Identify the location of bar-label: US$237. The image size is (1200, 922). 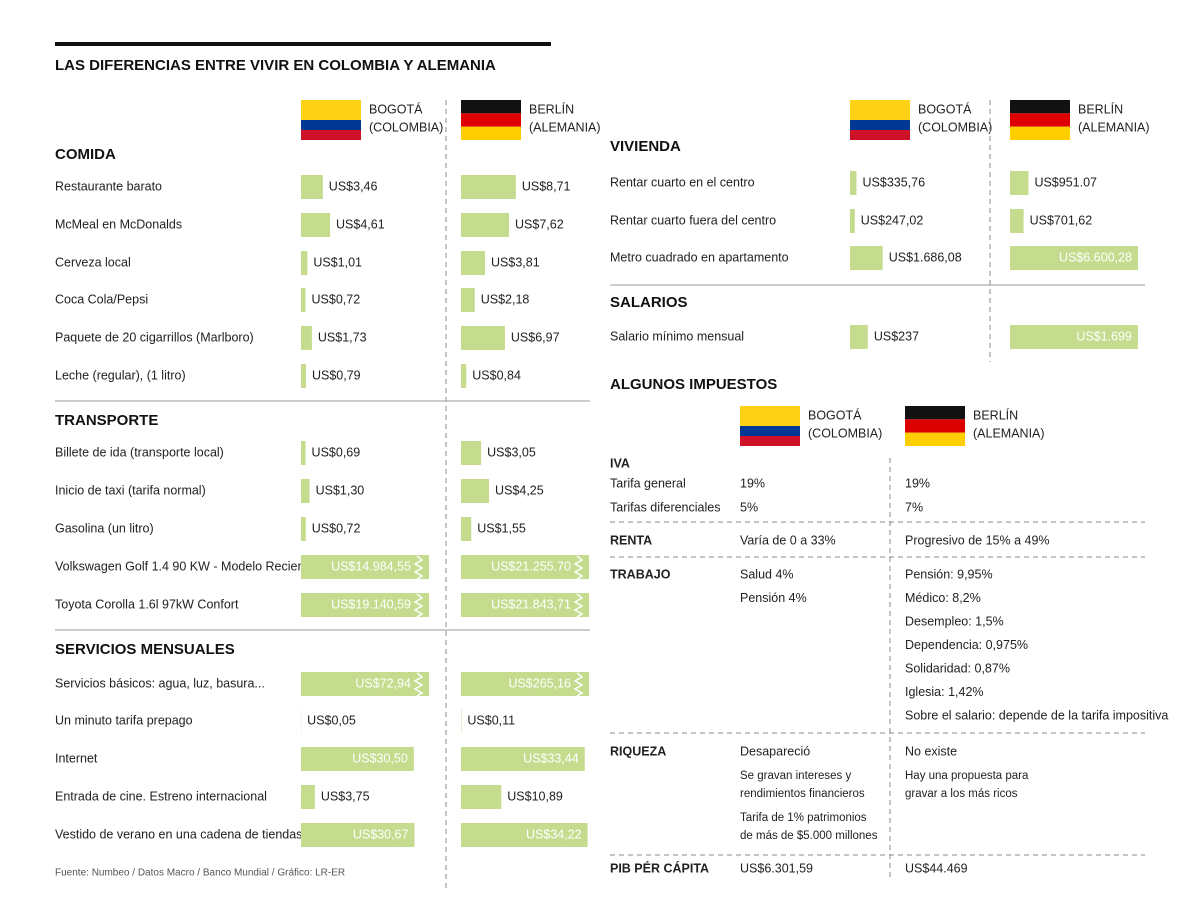
(896, 336).